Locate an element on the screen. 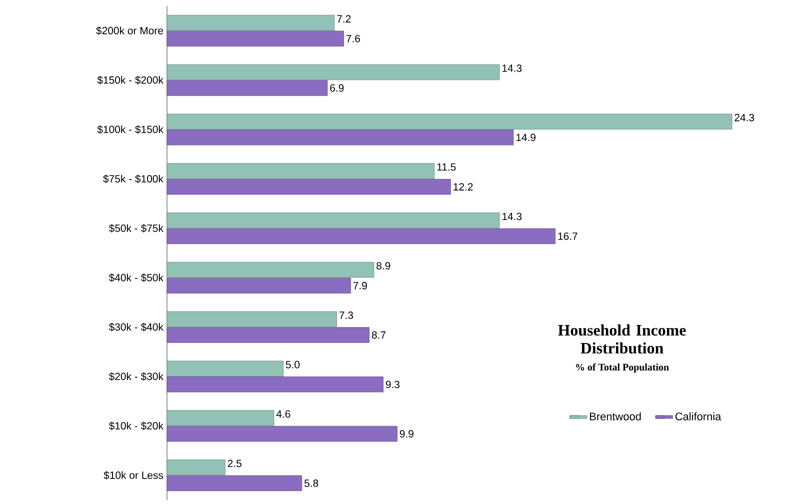 Image resolution: width=803 pixels, height=504 pixels. data-label: 5.0 is located at coordinates (293, 364).